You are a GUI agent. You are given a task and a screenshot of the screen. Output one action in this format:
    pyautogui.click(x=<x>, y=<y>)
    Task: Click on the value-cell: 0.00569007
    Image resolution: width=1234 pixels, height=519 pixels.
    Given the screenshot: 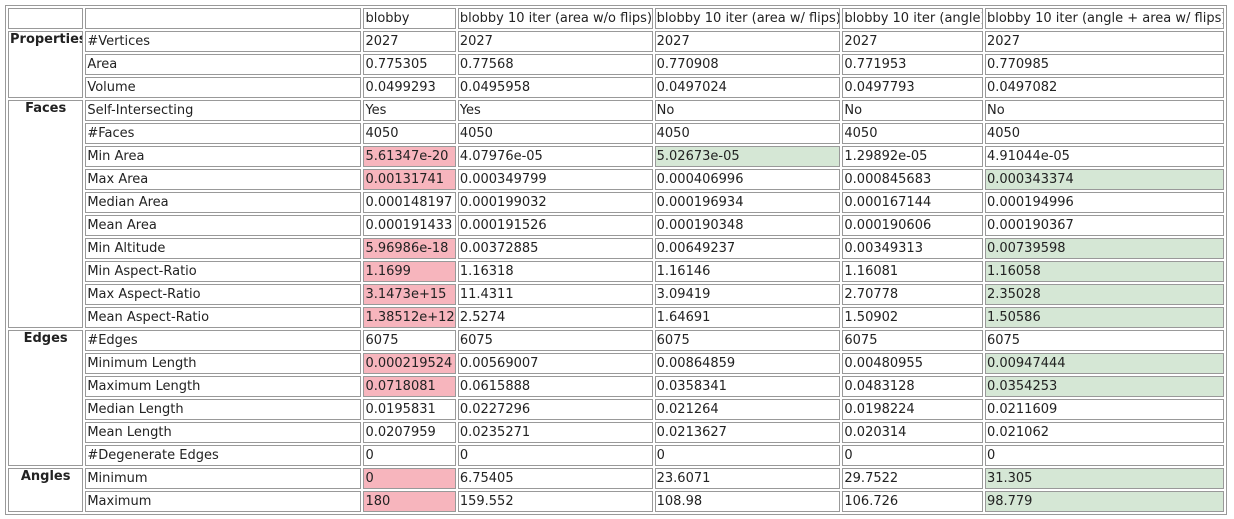 What is the action you would take?
    pyautogui.click(x=555, y=363)
    